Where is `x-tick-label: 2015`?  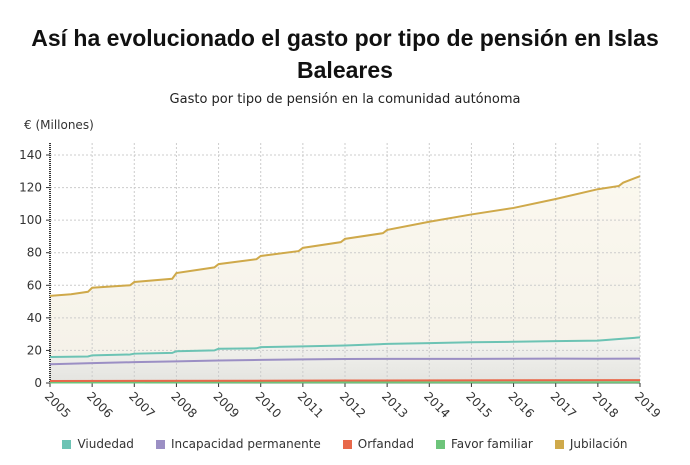 x-tick-label: 2015 is located at coordinates (478, 404).